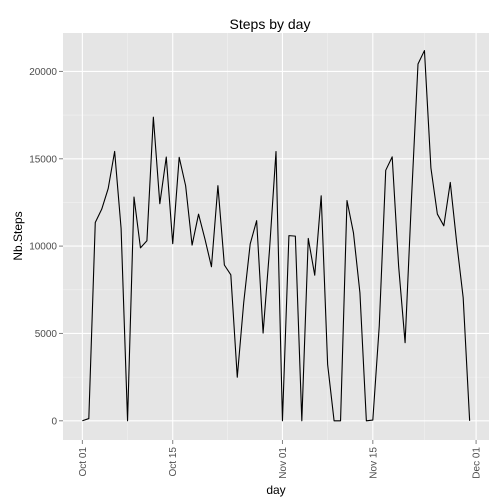  I want to click on x-axis-title: day, so click(275, 490).